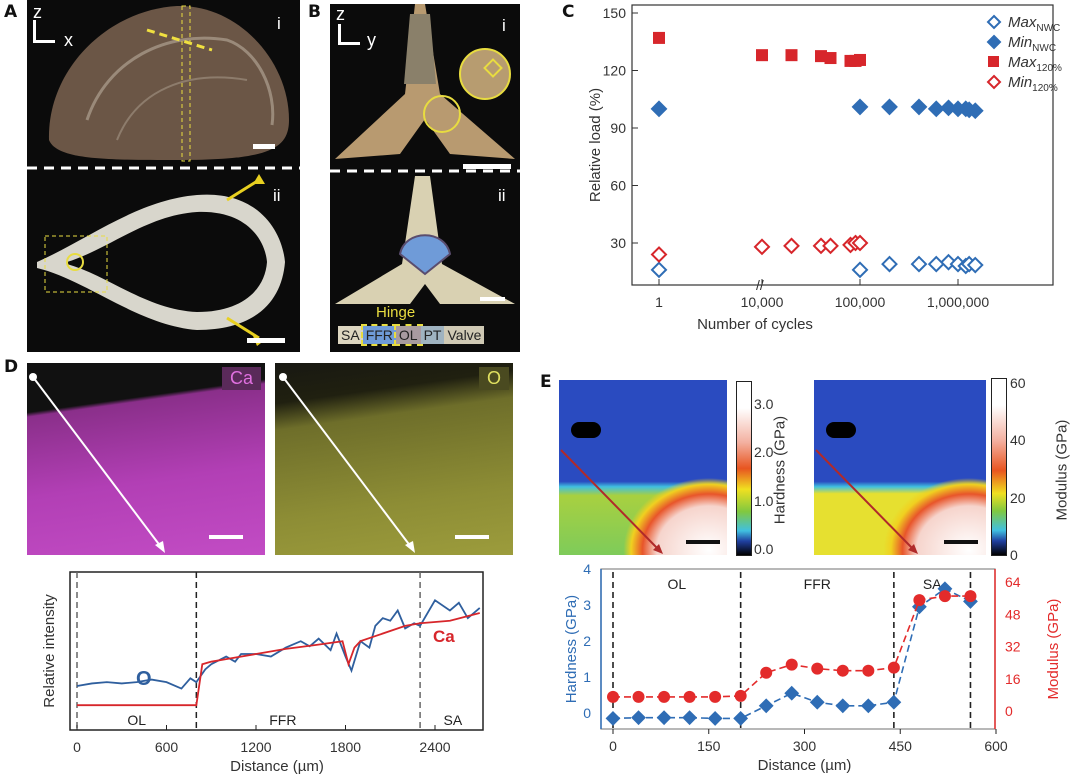 This screenshot has width=1080, height=777. I want to click on right-tick-label: 16, so click(1013, 679).